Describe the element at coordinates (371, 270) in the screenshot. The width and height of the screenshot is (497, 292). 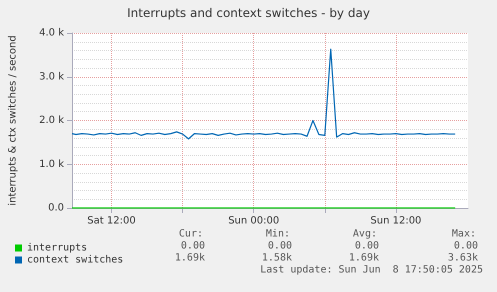
I see `text: Last update: Sun Jun 8 17:50:05 2025` at that location.